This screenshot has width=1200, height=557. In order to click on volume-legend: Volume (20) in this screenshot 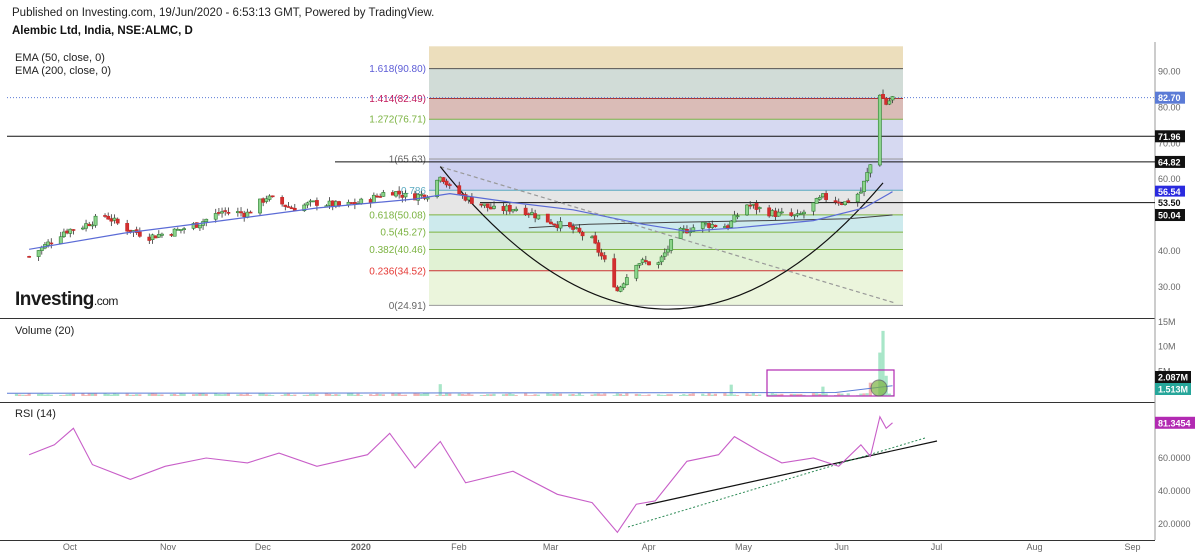, I will do `click(45, 331)`.